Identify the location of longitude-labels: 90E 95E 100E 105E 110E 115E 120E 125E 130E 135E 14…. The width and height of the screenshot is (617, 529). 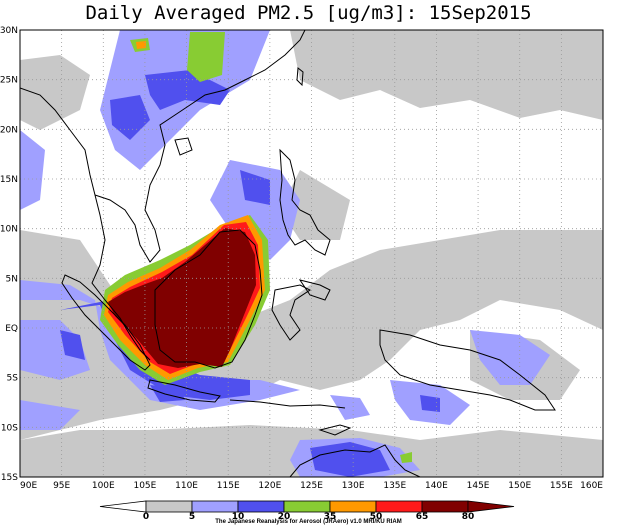
(311, 486).